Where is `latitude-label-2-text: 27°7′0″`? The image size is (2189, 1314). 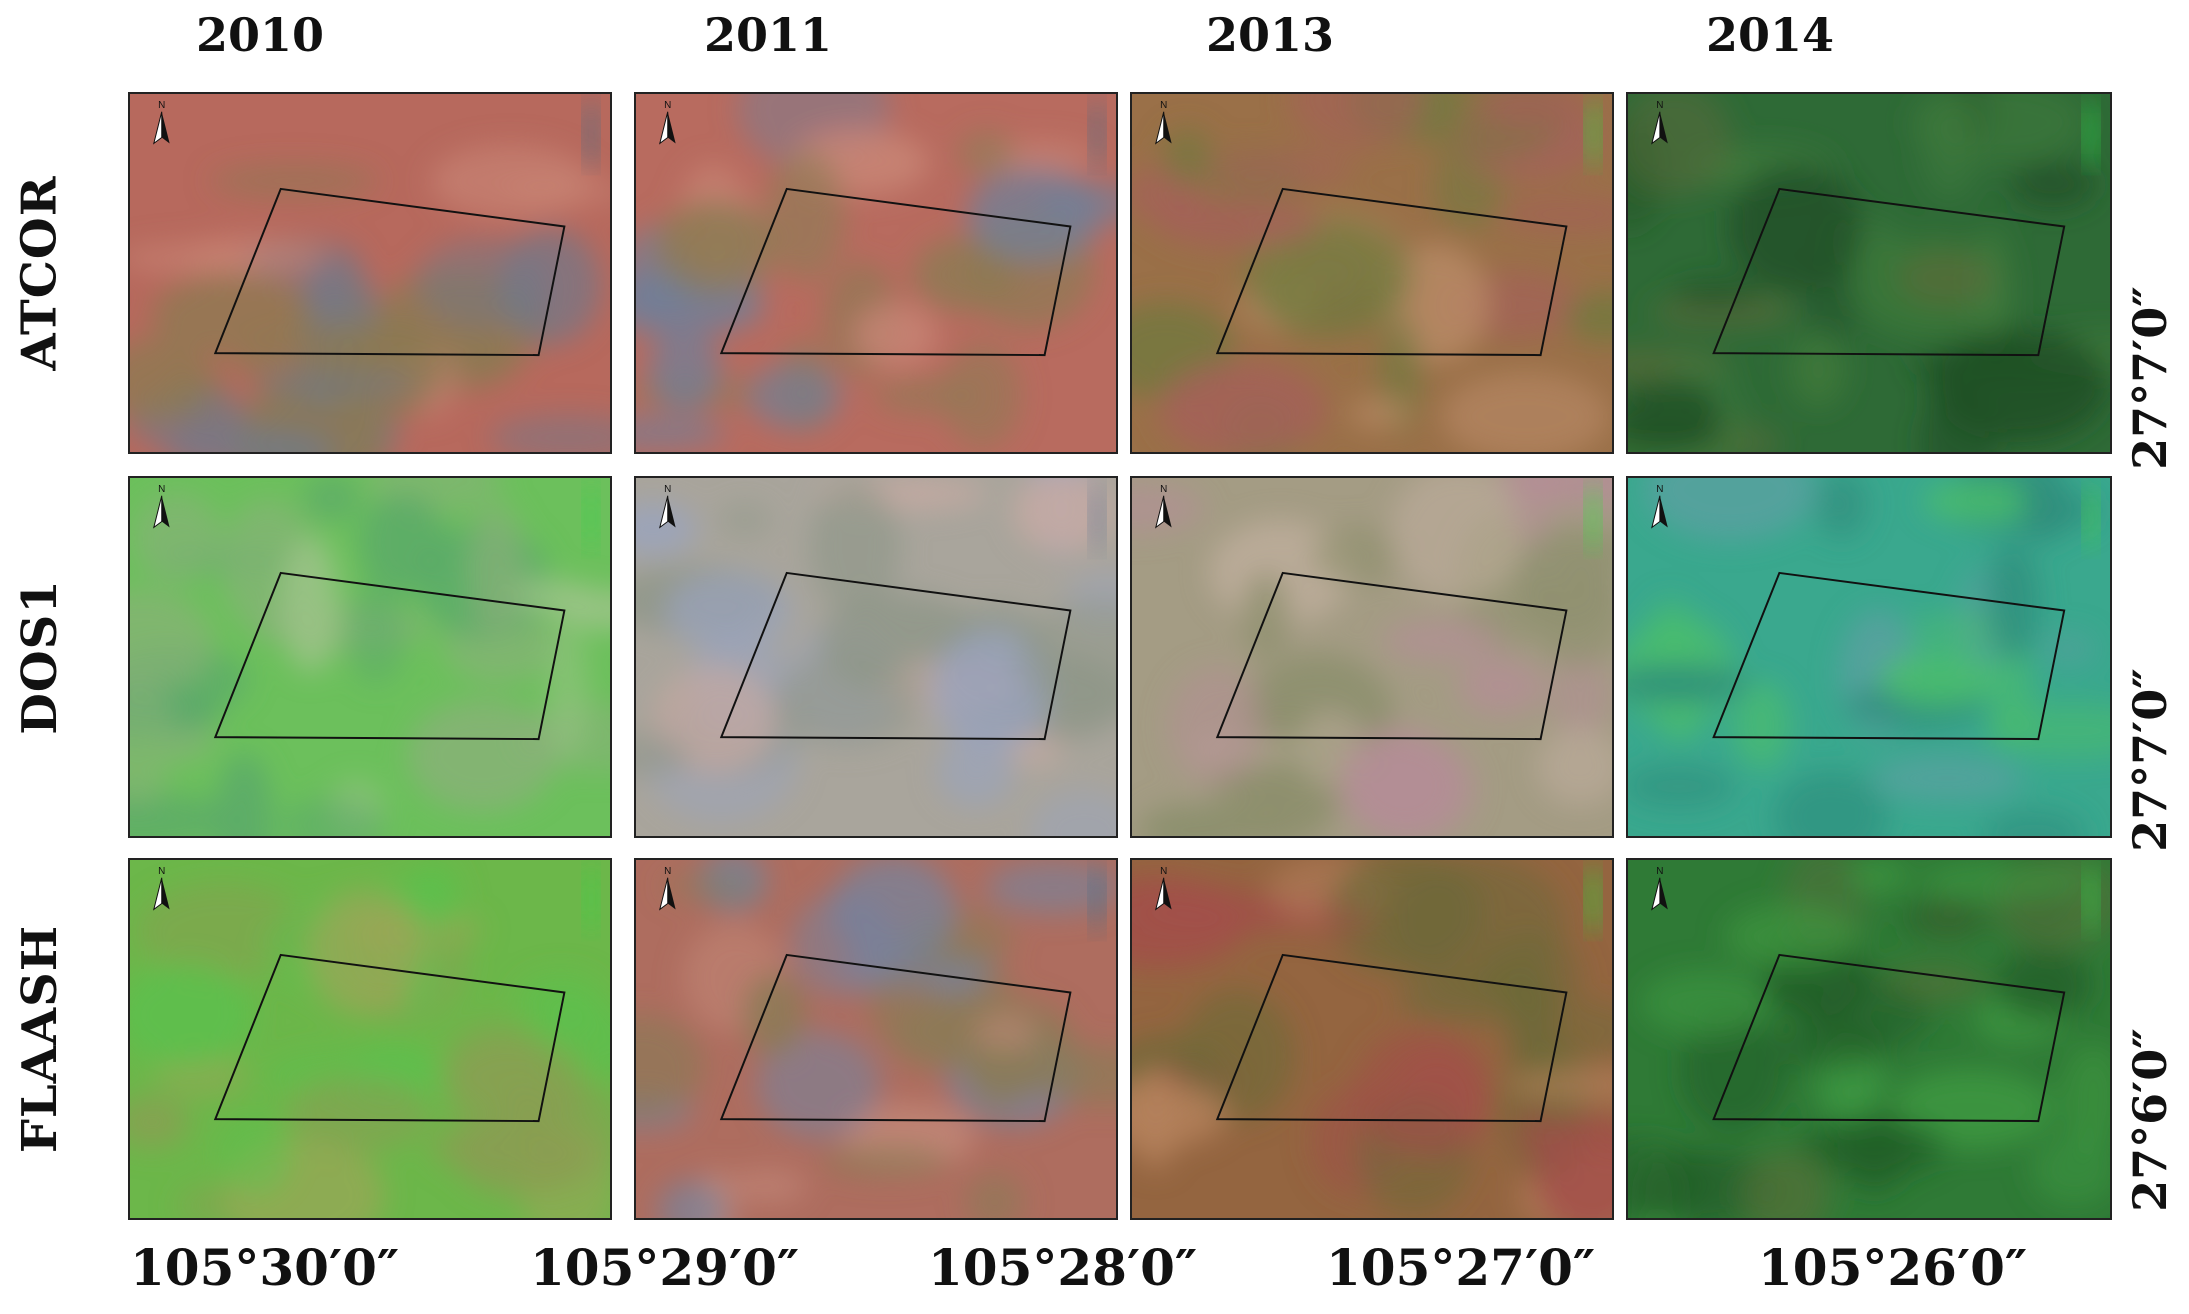
latitude-label-2-text: 27°7′0″ is located at coordinates (2149, 760).